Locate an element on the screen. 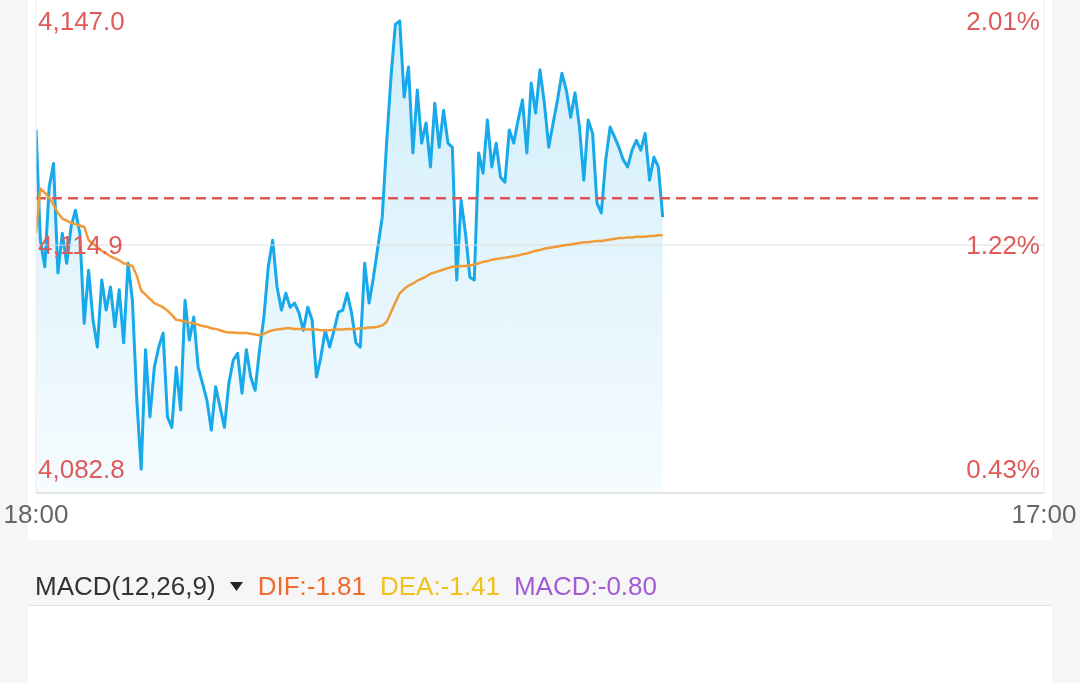  text: MACD:-0.80 is located at coordinates (585, 586).